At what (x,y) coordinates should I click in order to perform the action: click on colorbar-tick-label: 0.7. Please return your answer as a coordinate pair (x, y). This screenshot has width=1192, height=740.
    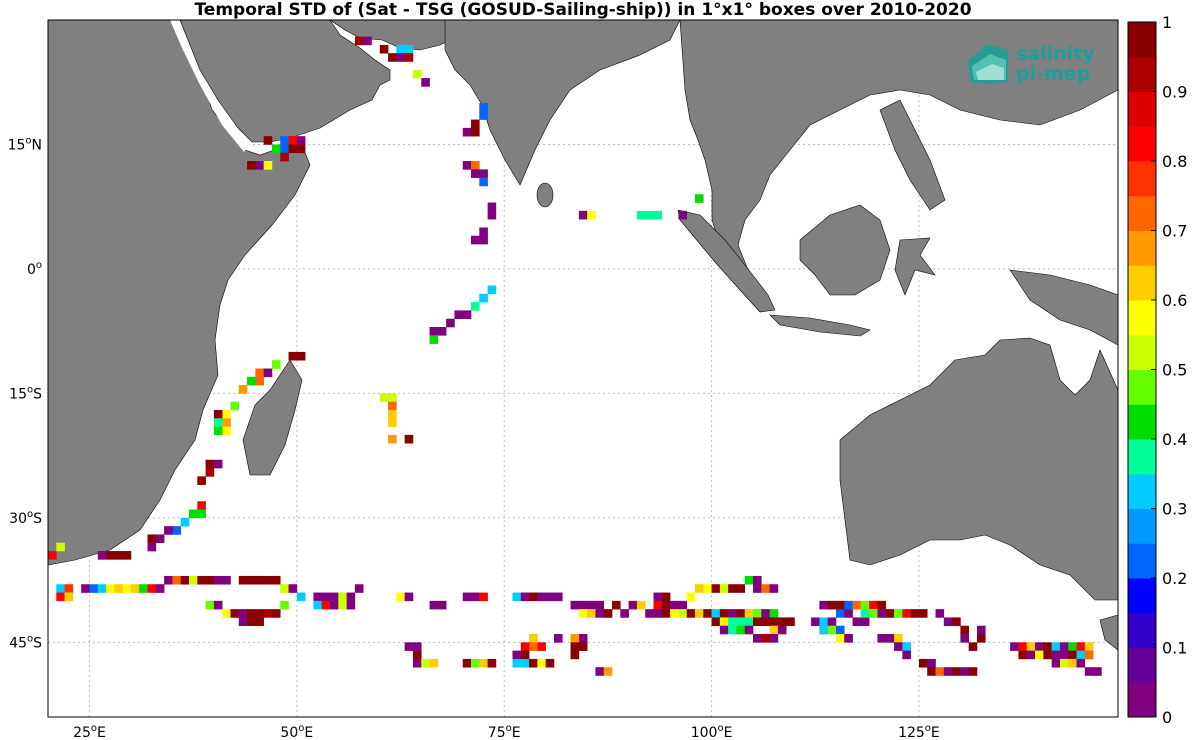
    Looking at the image, I should click on (1174, 231).